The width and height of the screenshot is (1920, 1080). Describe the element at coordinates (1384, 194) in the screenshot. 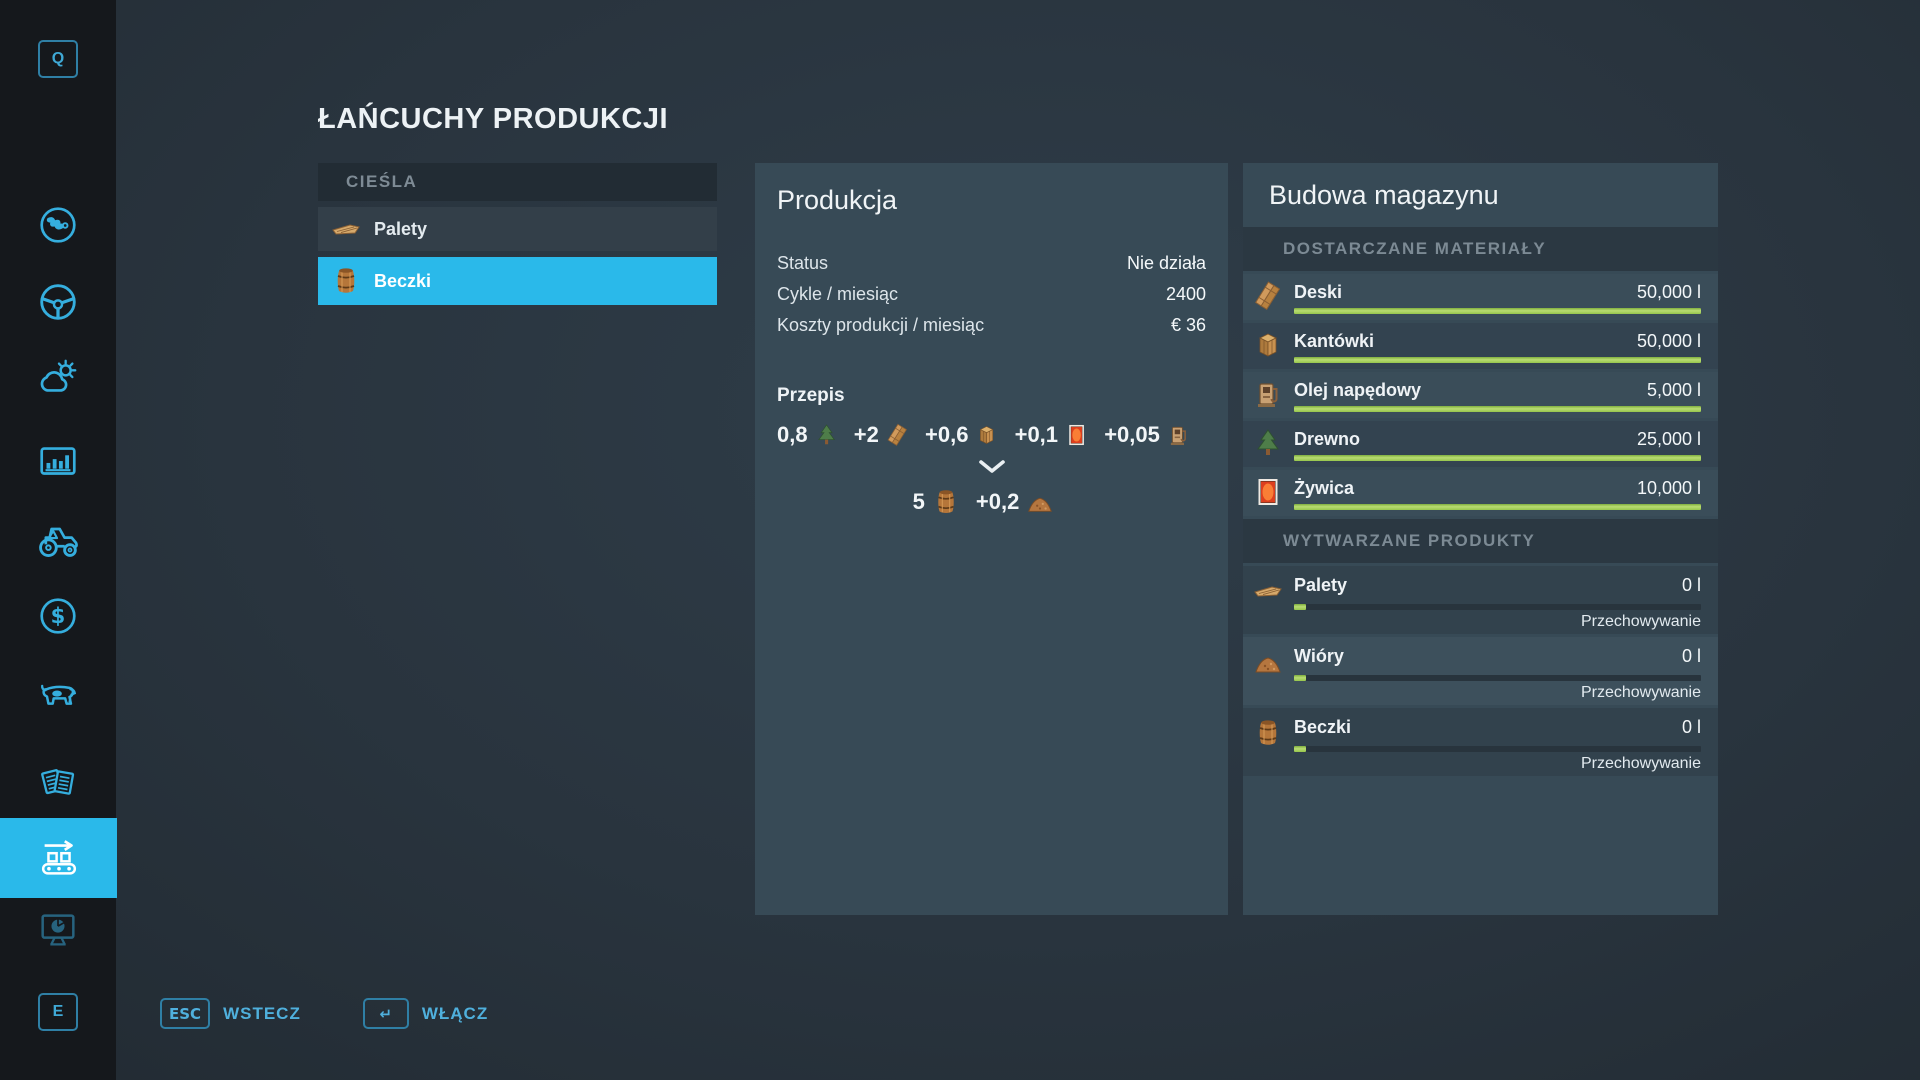

I see `storage-title: Budowa magazynu` at that location.